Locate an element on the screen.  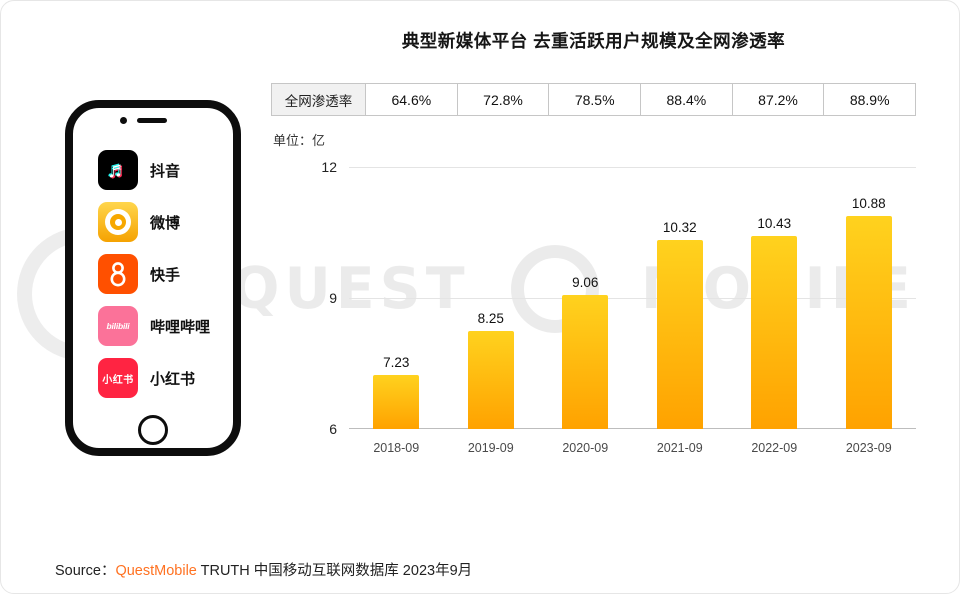
app-row-bilibili: bilibili 哔哩哔哩 is located at coordinates (162, 326).